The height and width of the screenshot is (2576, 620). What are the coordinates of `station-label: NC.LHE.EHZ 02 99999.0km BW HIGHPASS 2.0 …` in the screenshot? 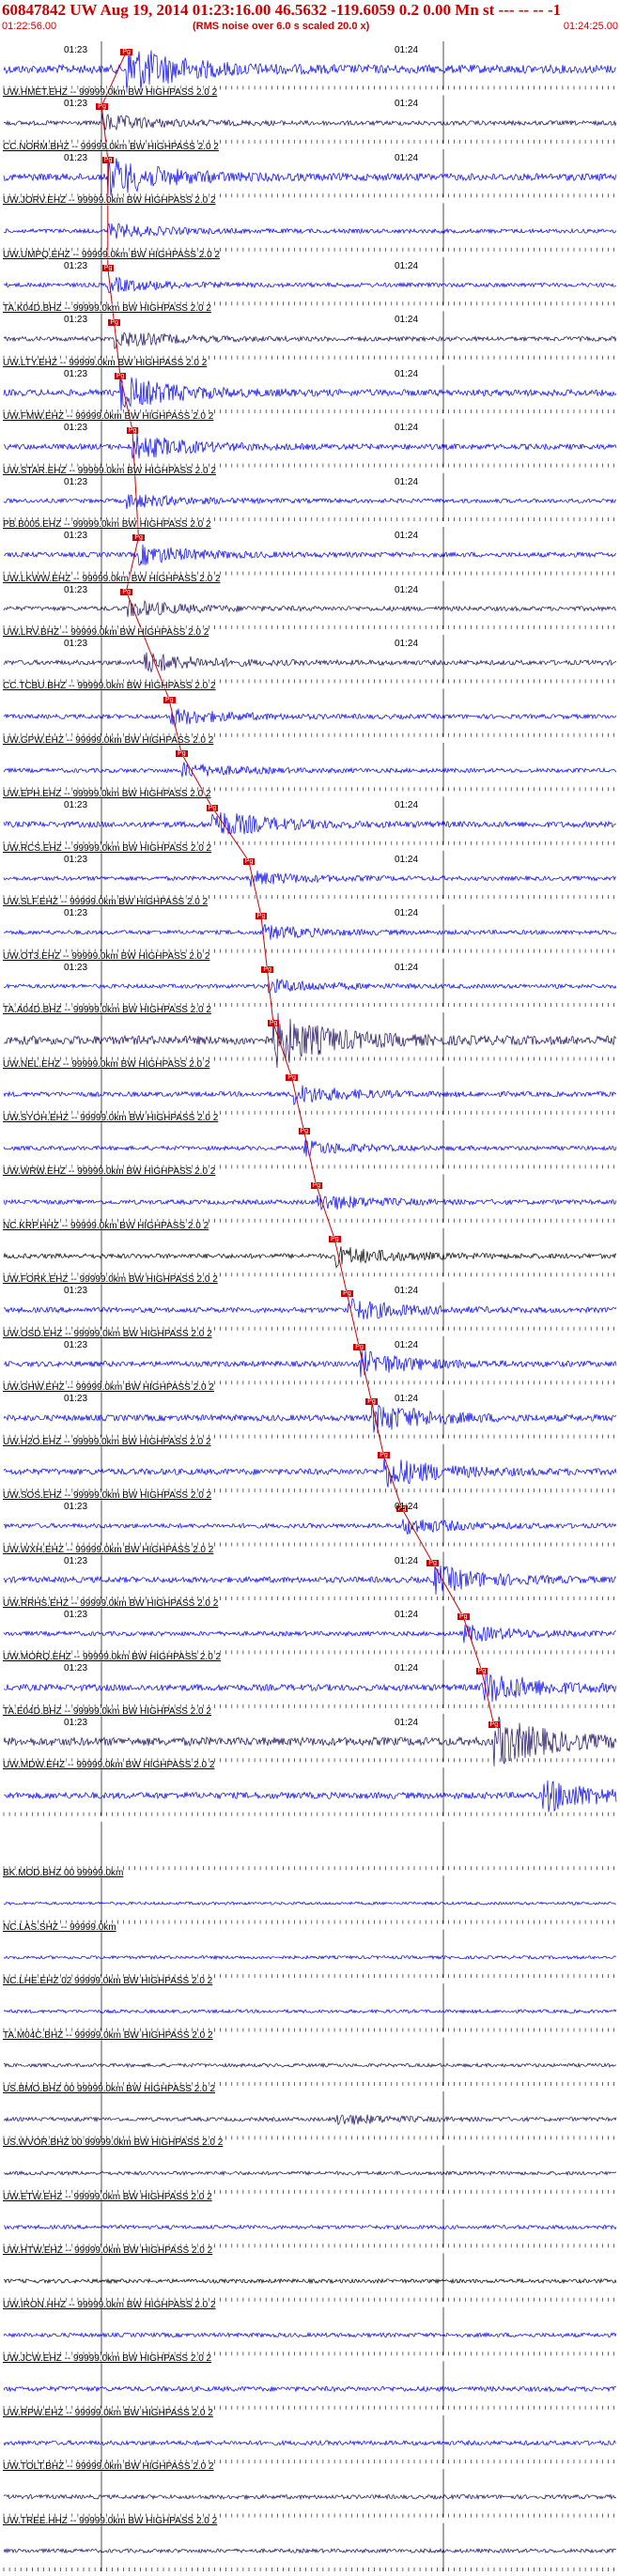 It's located at (108, 1981).